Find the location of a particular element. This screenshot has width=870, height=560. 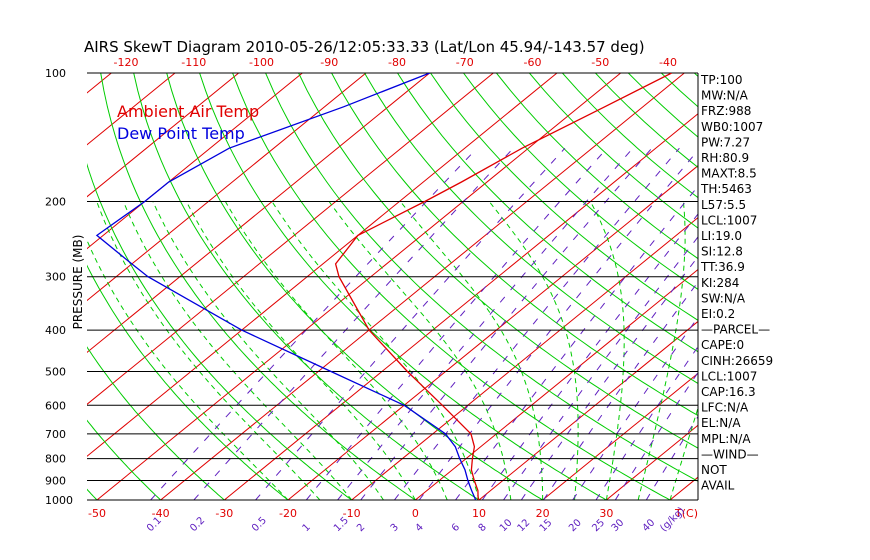

top-temp-tick-label: -80 is located at coordinates (397, 62).